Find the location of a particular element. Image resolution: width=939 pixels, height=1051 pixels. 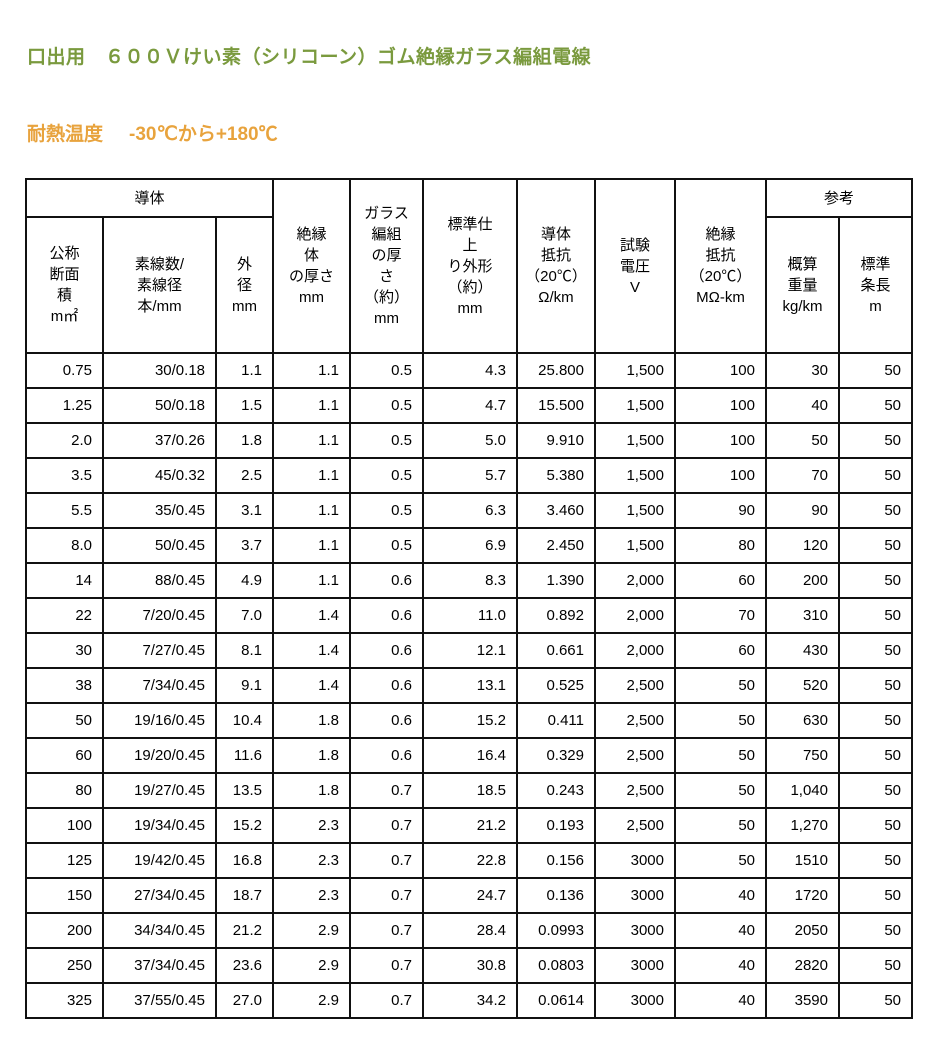

table-cell: 3.7 is located at coordinates (244, 545).